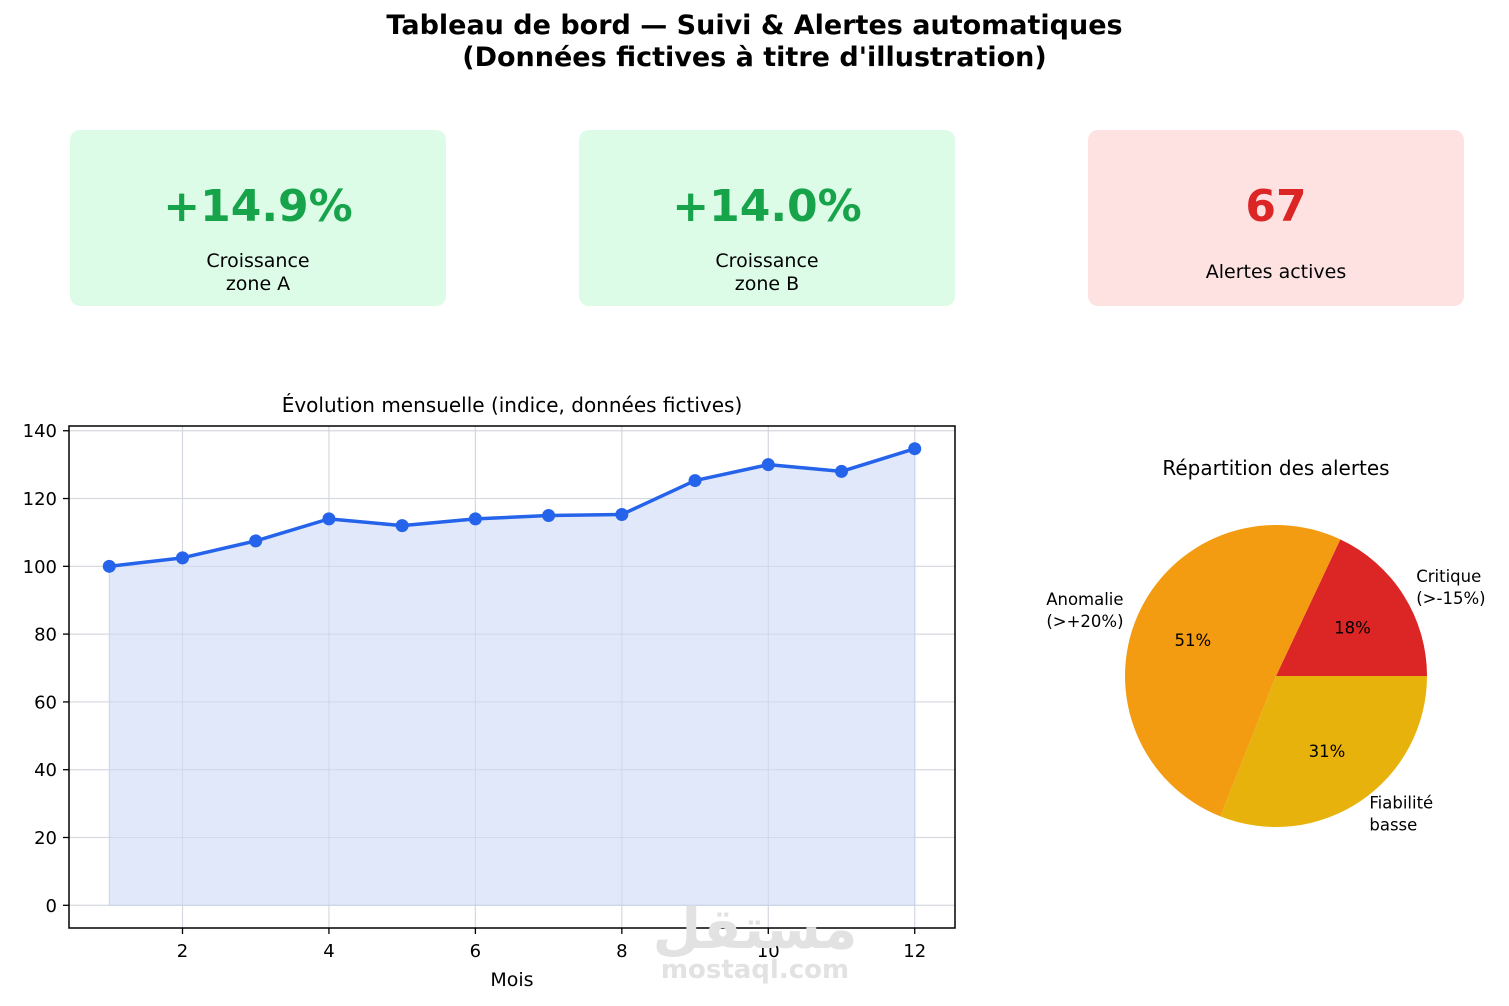  Describe the element at coordinates (475, 951) in the screenshot. I see `x-tick-label: 6` at that location.